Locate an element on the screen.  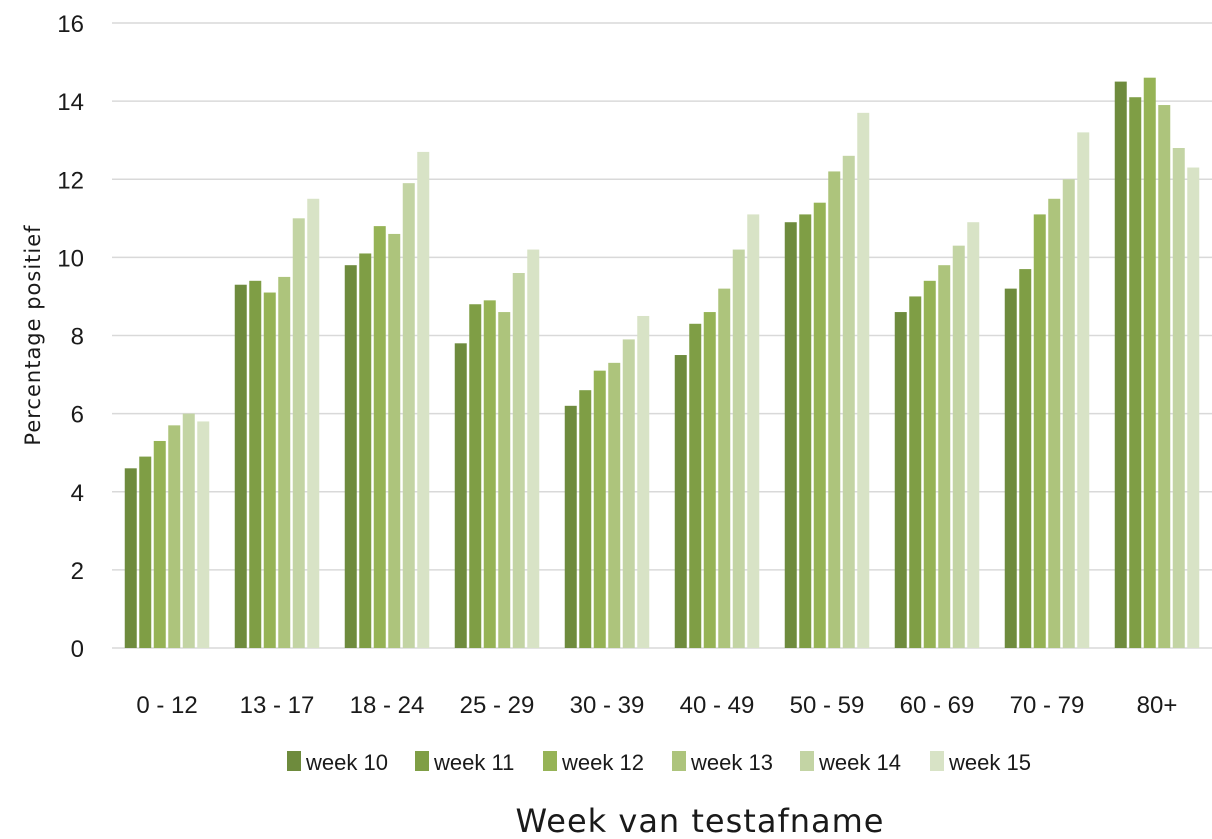
legend-label: week 13 is located at coordinates (731, 762).